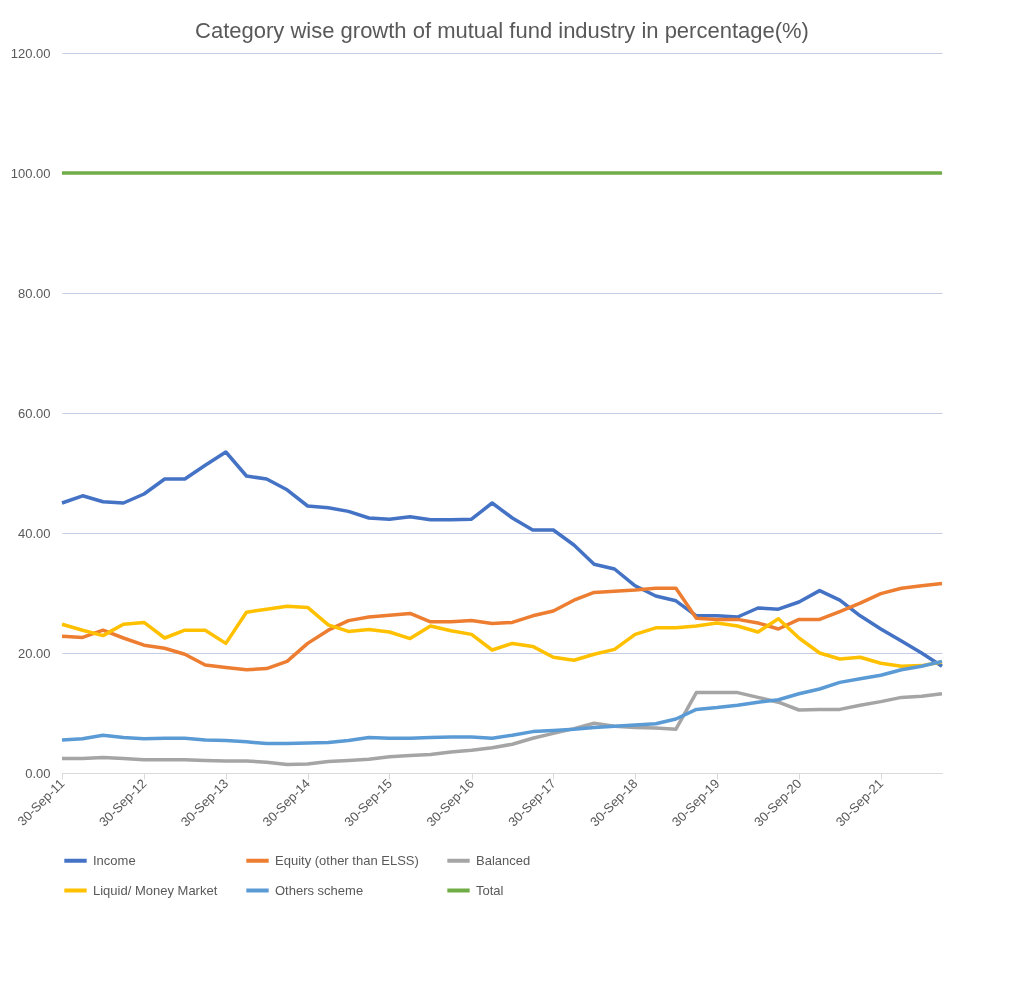 The height and width of the screenshot is (1008, 1019). Describe the element at coordinates (34, 653) in the screenshot. I see `y-tick-label: 20.00` at that location.